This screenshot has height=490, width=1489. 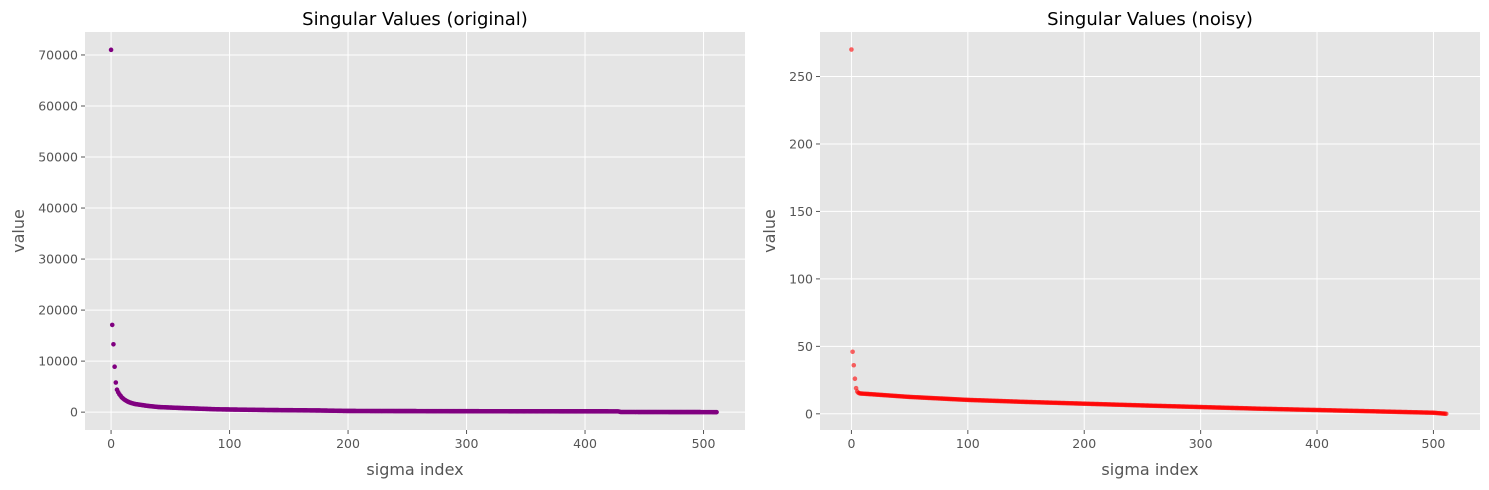 What do you see at coordinates (801, 76) in the screenshot?
I see `y-tick-label: 250` at bounding box center [801, 76].